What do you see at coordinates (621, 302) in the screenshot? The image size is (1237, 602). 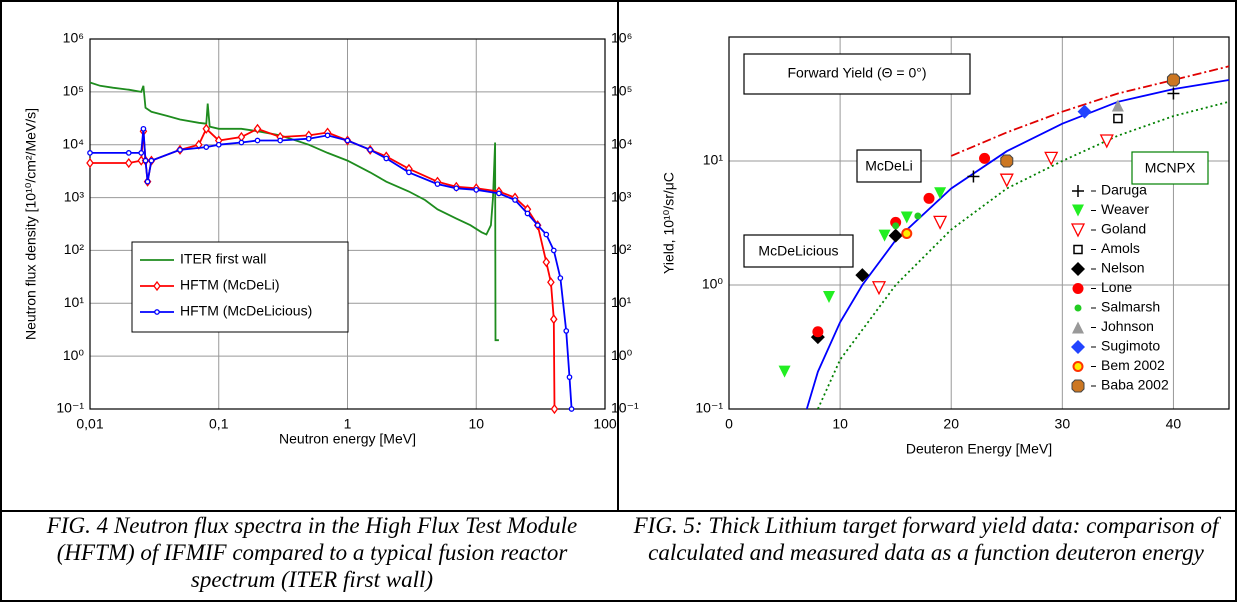 I see `y-tick-label: 10¹` at bounding box center [621, 302].